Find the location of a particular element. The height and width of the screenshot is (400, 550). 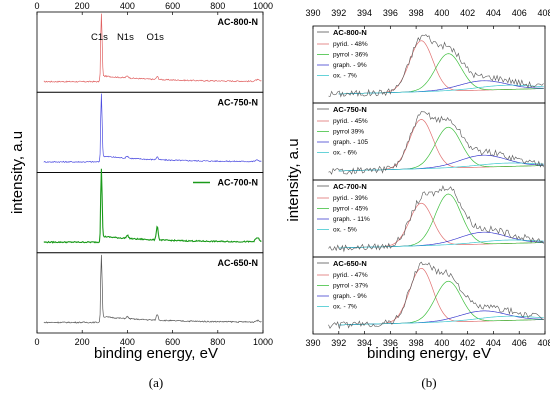

x-tick-label-top: 396 is located at coordinates (390, 13).